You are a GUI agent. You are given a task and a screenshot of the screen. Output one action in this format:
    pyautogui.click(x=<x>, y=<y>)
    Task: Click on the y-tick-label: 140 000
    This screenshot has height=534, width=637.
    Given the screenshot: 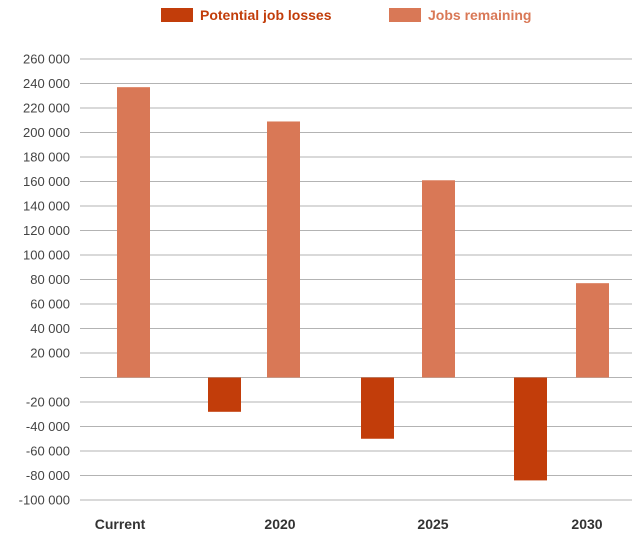 What is the action you would take?
    pyautogui.click(x=46, y=206)
    